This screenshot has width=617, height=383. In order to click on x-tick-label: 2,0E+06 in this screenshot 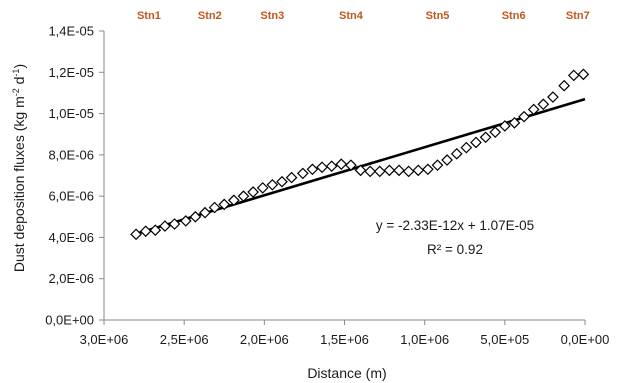, I will do `click(264, 339)`.